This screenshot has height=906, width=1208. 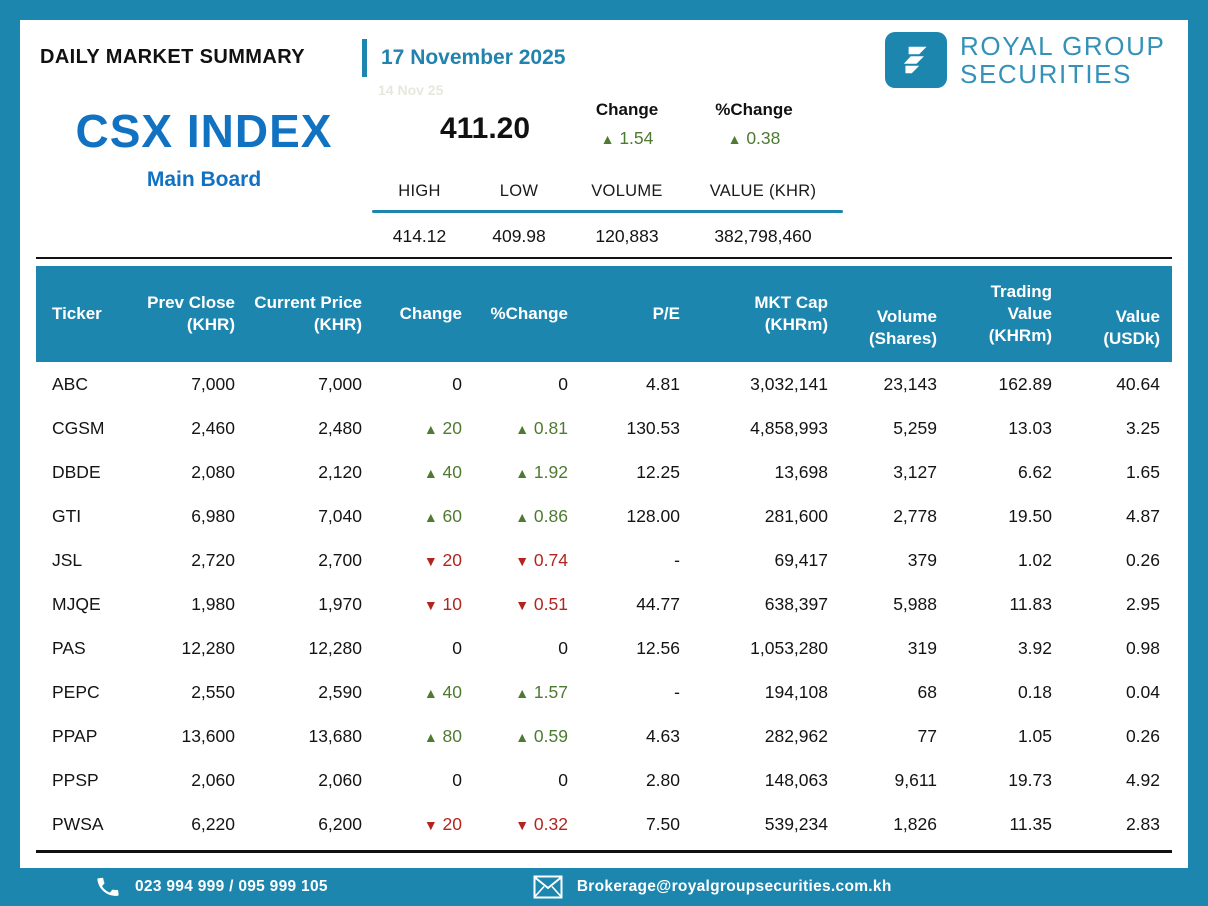 I want to click on brand-name-line2: SECURITIES, so click(x=1046, y=74).